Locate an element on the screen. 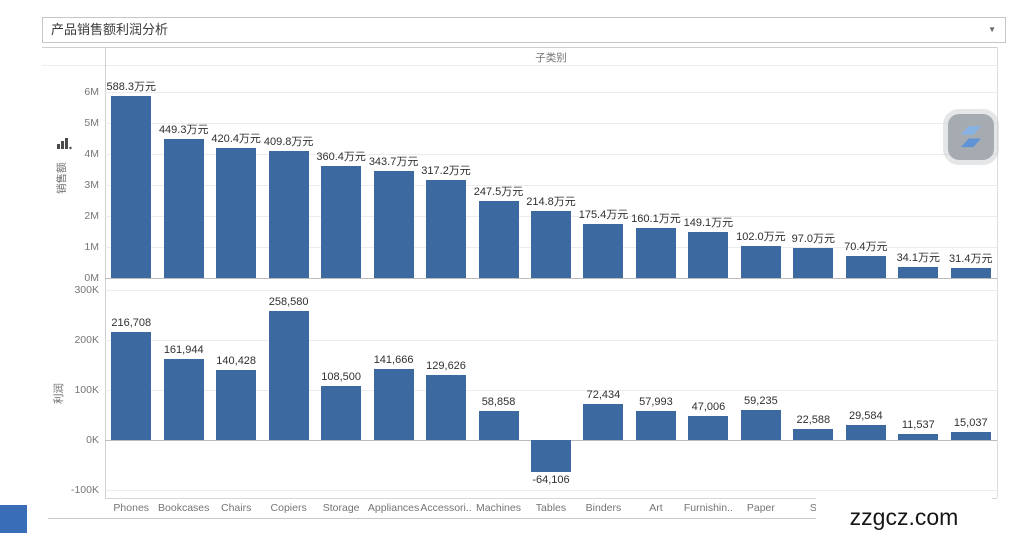 This screenshot has width=1010, height=539. y-tick-label: 300K is located at coordinates (86, 290).